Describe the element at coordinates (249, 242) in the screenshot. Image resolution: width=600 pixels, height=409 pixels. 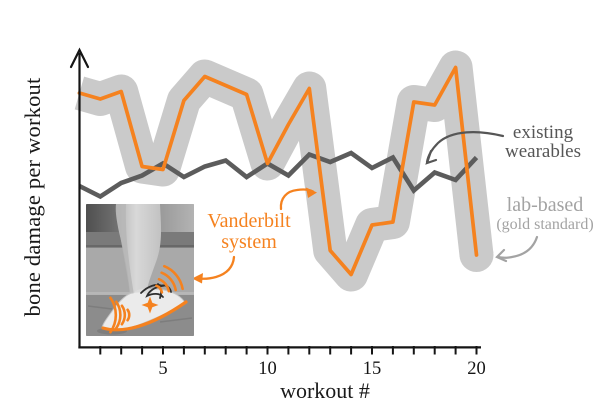
I see `vanderbilt-label-line2: system` at that location.